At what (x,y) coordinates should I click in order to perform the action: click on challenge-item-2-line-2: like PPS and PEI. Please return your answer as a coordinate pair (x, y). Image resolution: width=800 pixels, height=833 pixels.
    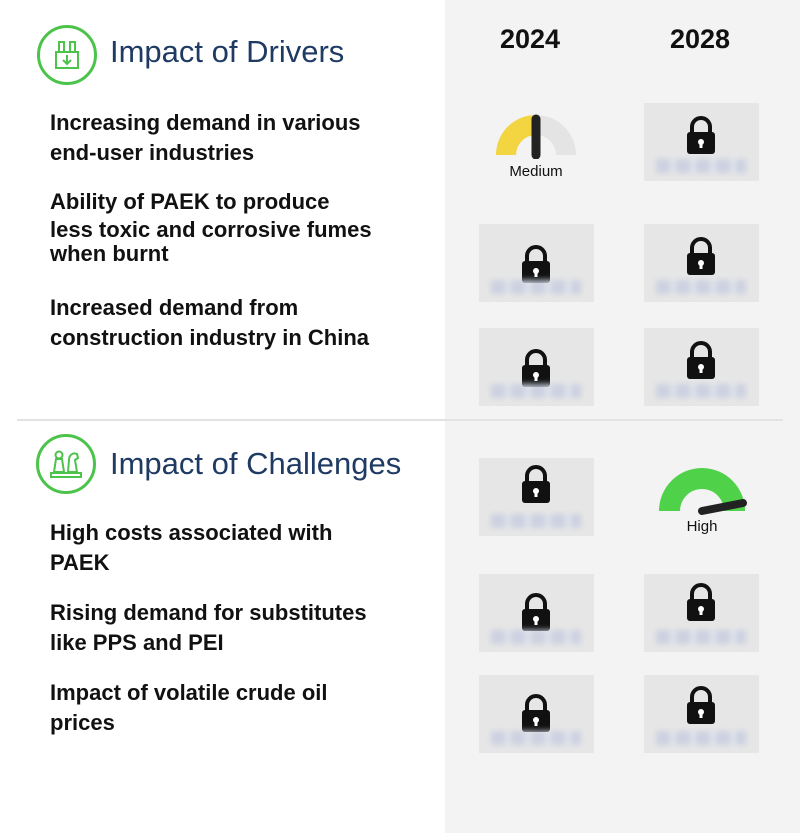
    Looking at the image, I should click on (137, 642).